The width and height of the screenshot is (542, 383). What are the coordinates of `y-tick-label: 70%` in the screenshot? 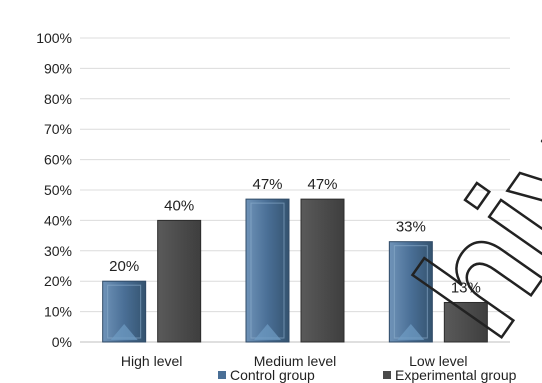 It's located at (58, 129).